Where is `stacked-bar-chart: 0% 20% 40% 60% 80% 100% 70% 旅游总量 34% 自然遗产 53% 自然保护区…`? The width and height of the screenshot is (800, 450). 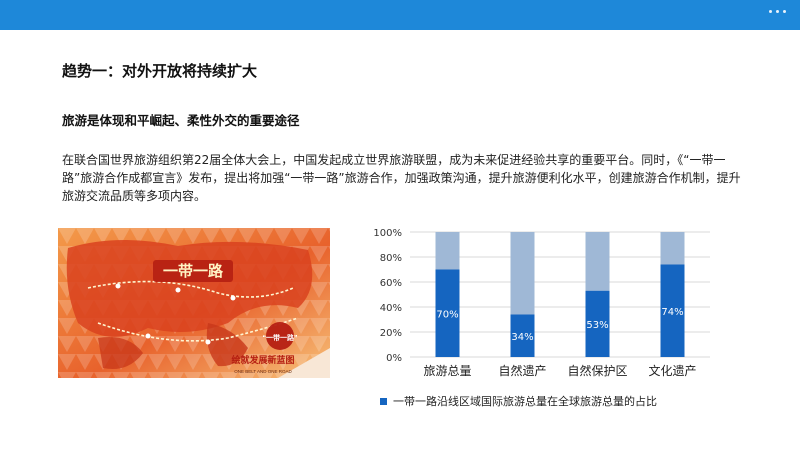
stacked-bar-chart: 0% 20% 40% 60% 80% 100% 70% 旅游总量 34% 自然遗产 53% 自然保护区… is located at coordinates (541, 303).